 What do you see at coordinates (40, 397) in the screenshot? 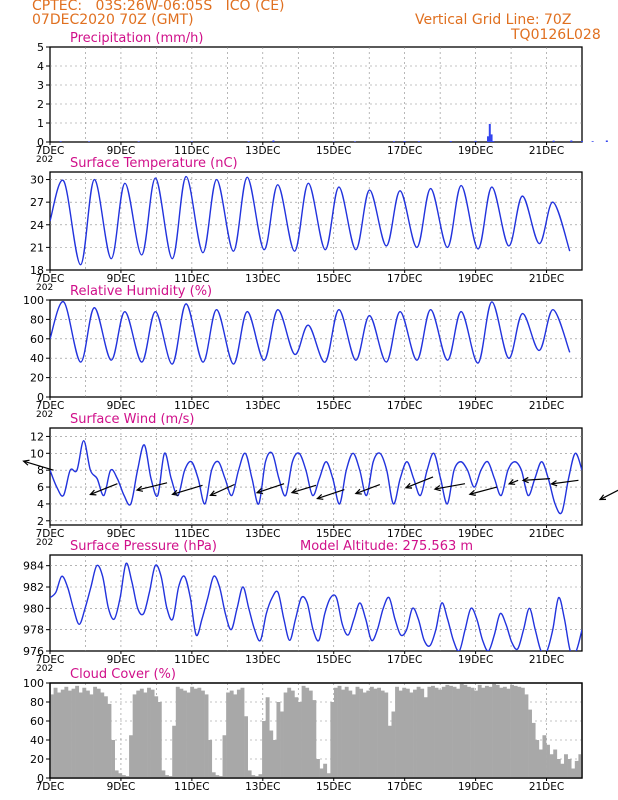
I see `y-tick-label: 0` at bounding box center [40, 397].